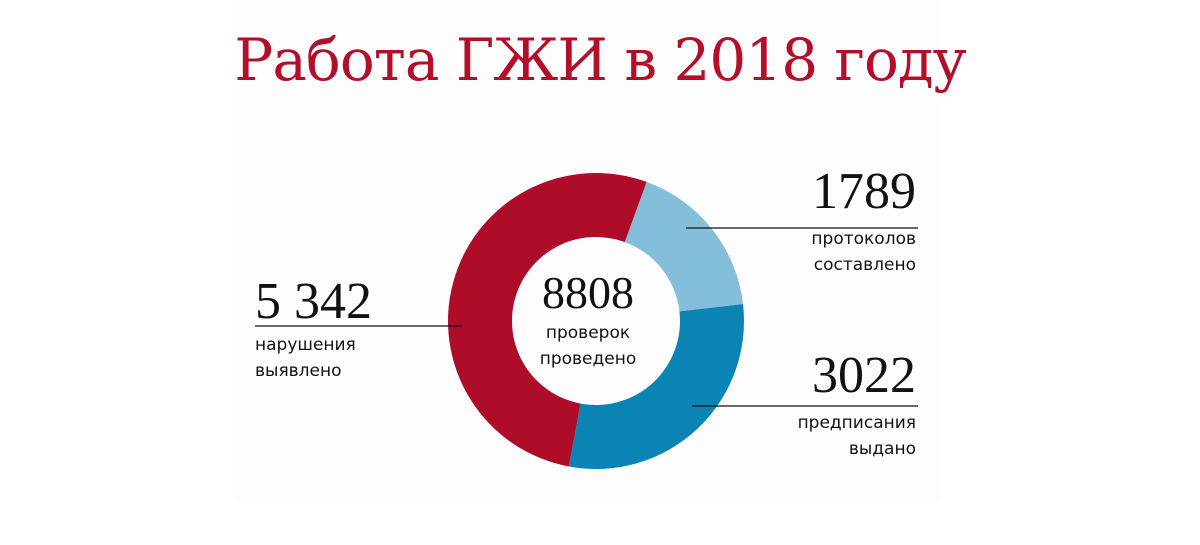 The width and height of the screenshot is (1200, 545). What do you see at coordinates (600, 60) in the screenshot?
I see `chart-title: Работа ГЖИ в 2018 году` at bounding box center [600, 60].